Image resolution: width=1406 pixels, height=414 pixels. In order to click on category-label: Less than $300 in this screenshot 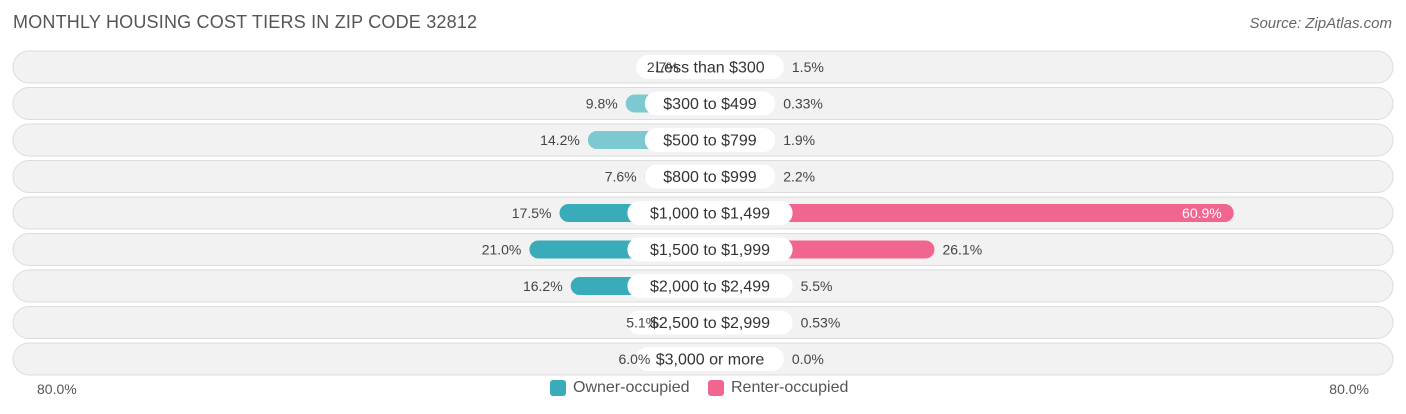, I will do `click(710, 68)`.